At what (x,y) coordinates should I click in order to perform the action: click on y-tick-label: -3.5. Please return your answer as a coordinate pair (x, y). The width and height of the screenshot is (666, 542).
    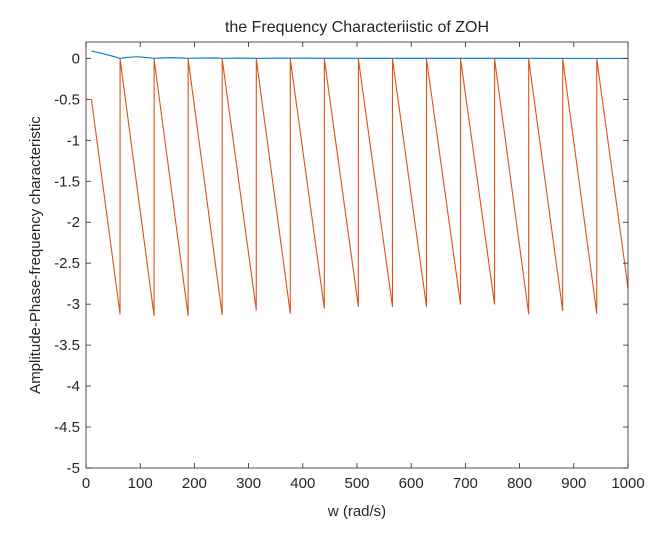
    Looking at the image, I should click on (67, 345).